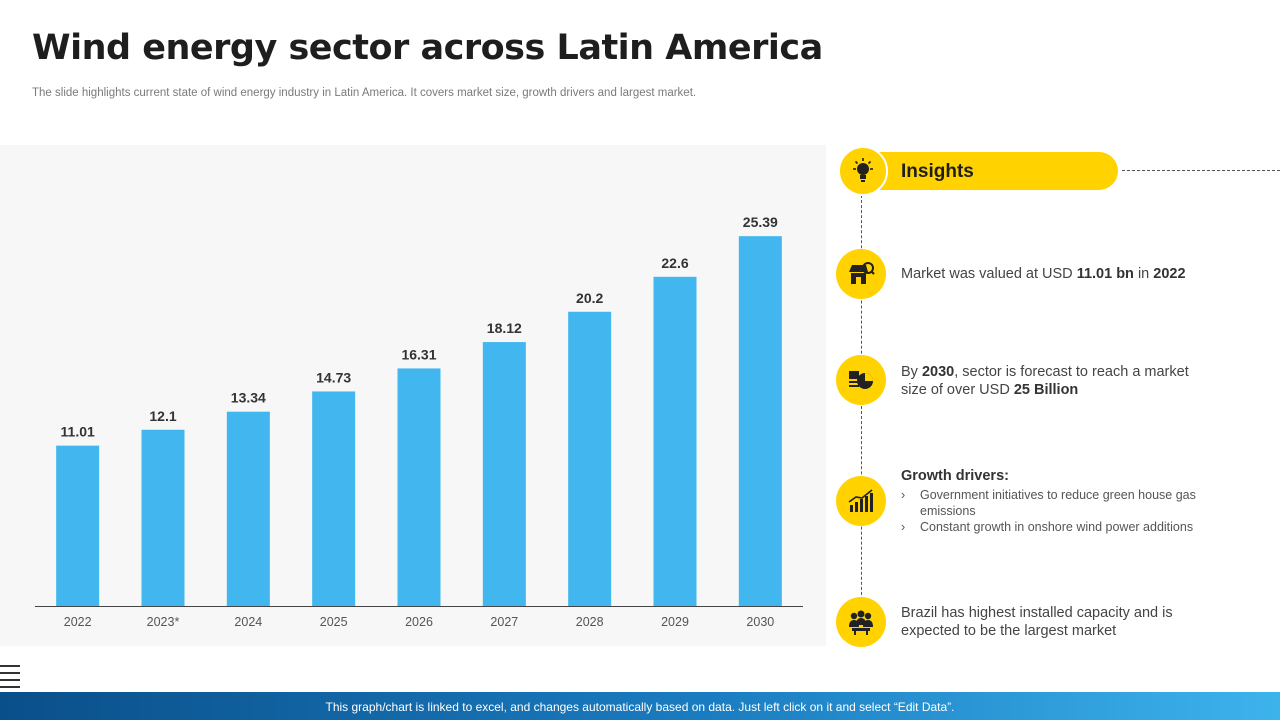  I want to click on bar-2024, so click(248, 508).